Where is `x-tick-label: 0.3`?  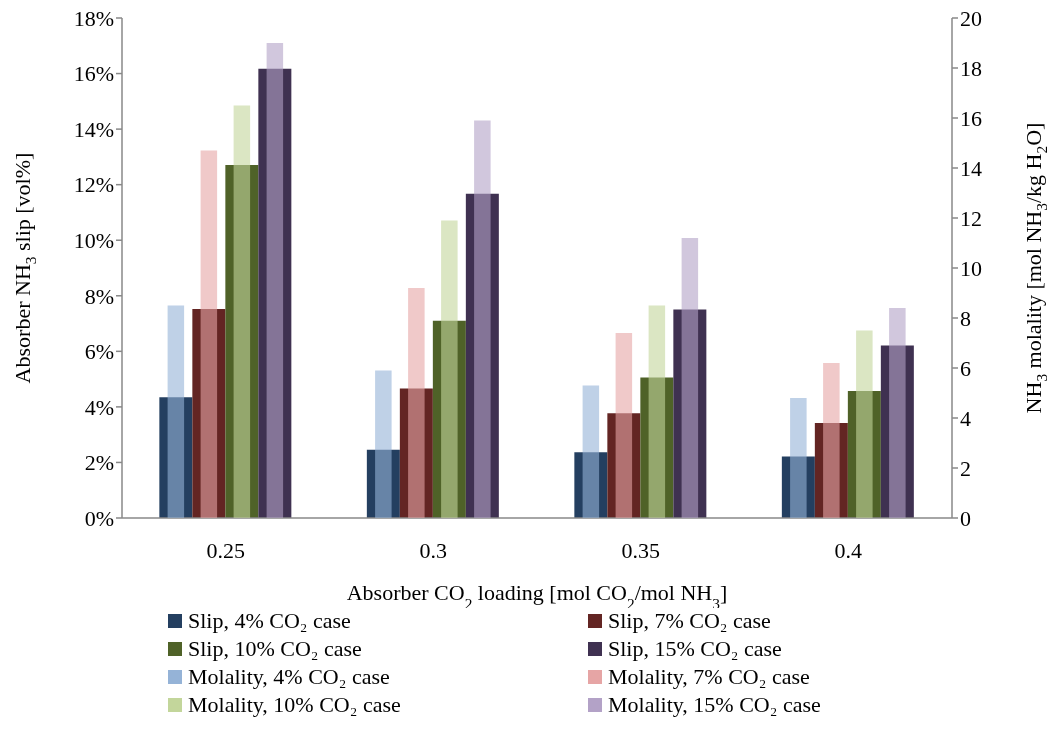
x-tick-label: 0.3 is located at coordinates (433, 550).